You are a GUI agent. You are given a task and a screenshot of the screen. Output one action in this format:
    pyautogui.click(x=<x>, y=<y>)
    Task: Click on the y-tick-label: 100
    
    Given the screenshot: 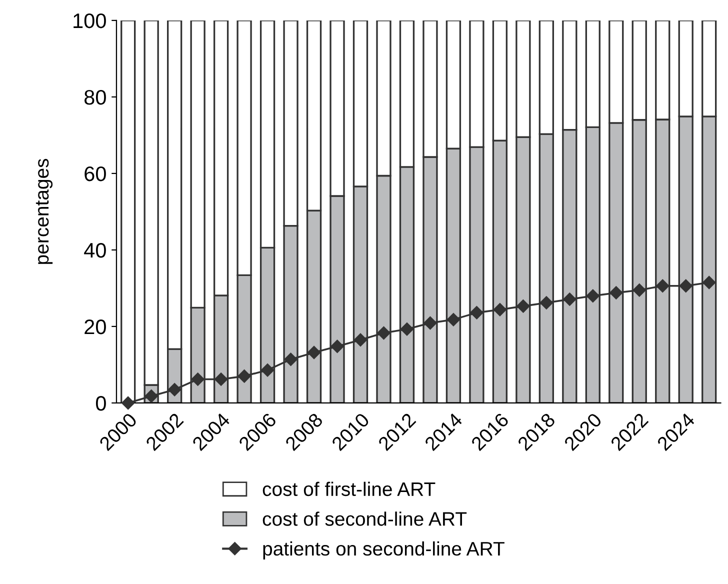 What is the action you would take?
    pyautogui.click(x=90, y=20)
    